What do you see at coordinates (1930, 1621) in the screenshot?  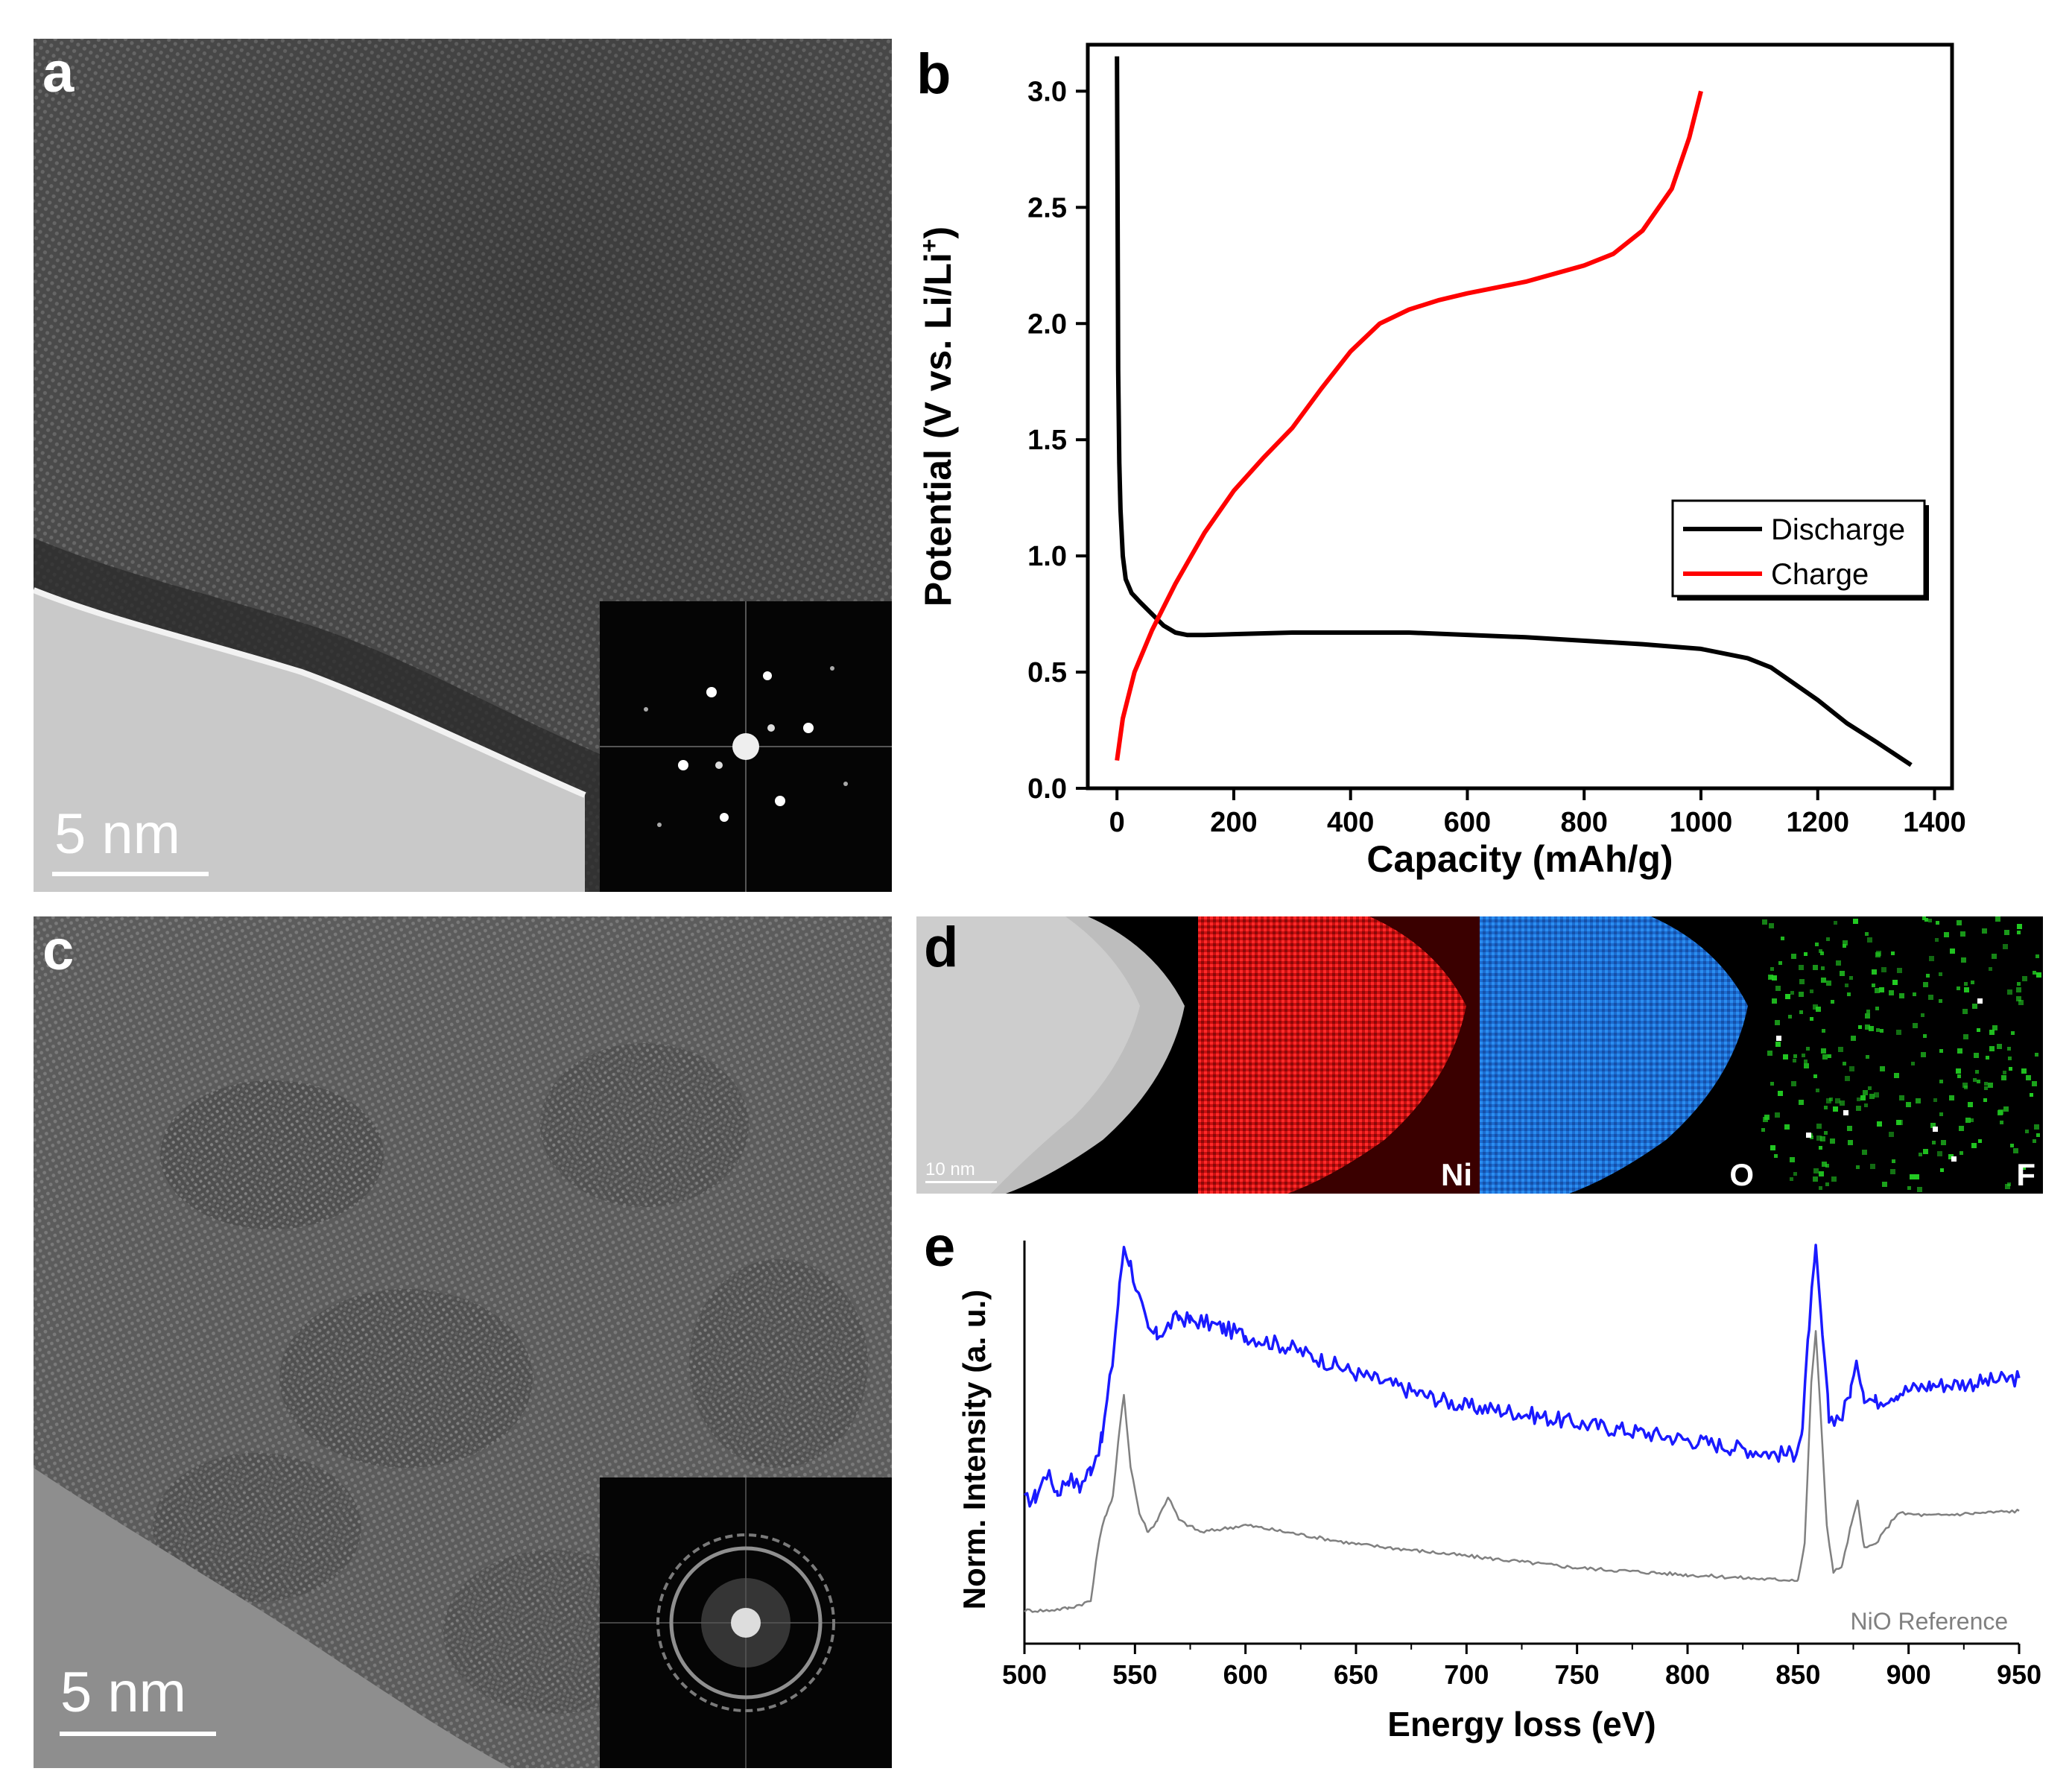 I see `annotation-nio-reference: NiO Reference` at bounding box center [1930, 1621].